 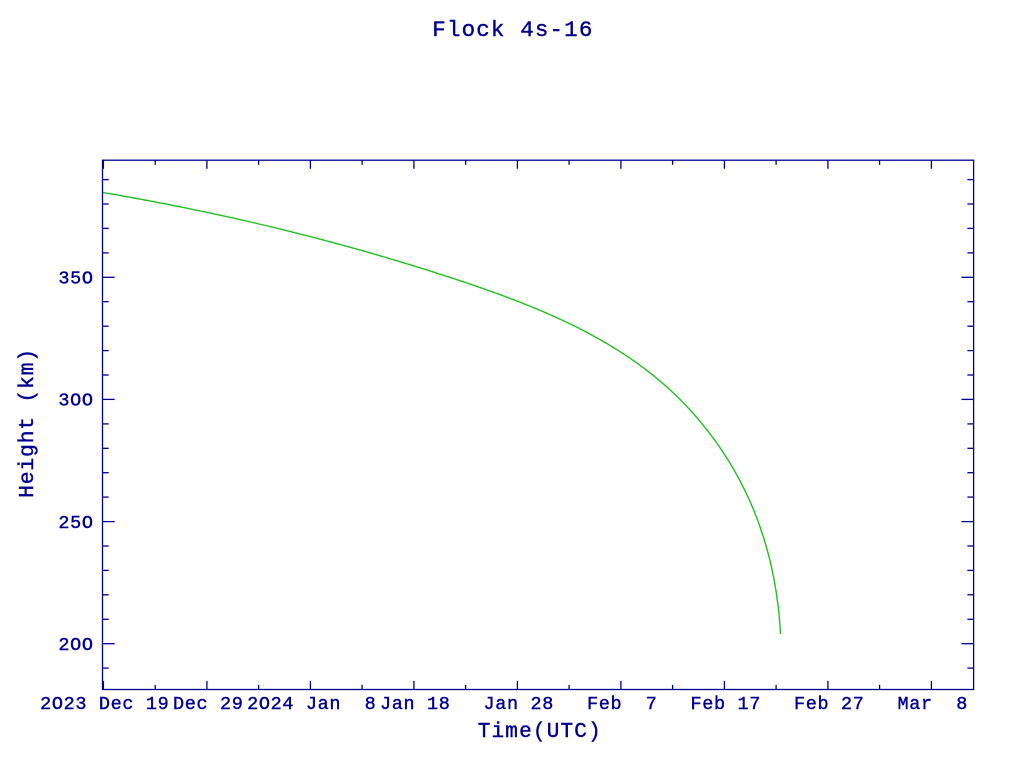 I want to click on svg-text: Flock 4s-16, so click(x=512, y=30).